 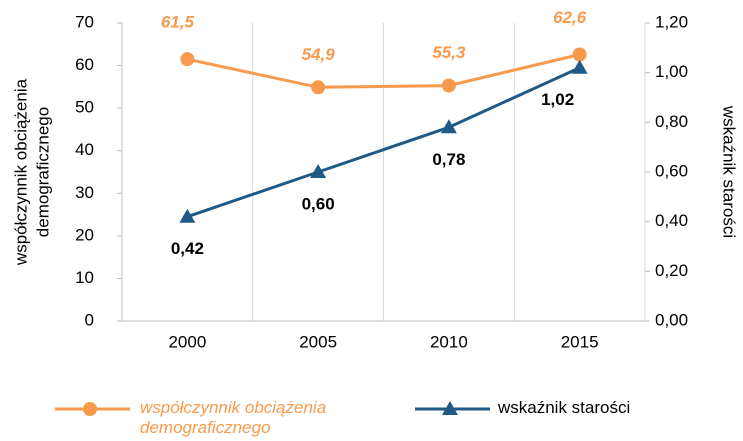 What do you see at coordinates (671, 71) in the screenshot?
I see `y2-tick-label: 1,00` at bounding box center [671, 71].